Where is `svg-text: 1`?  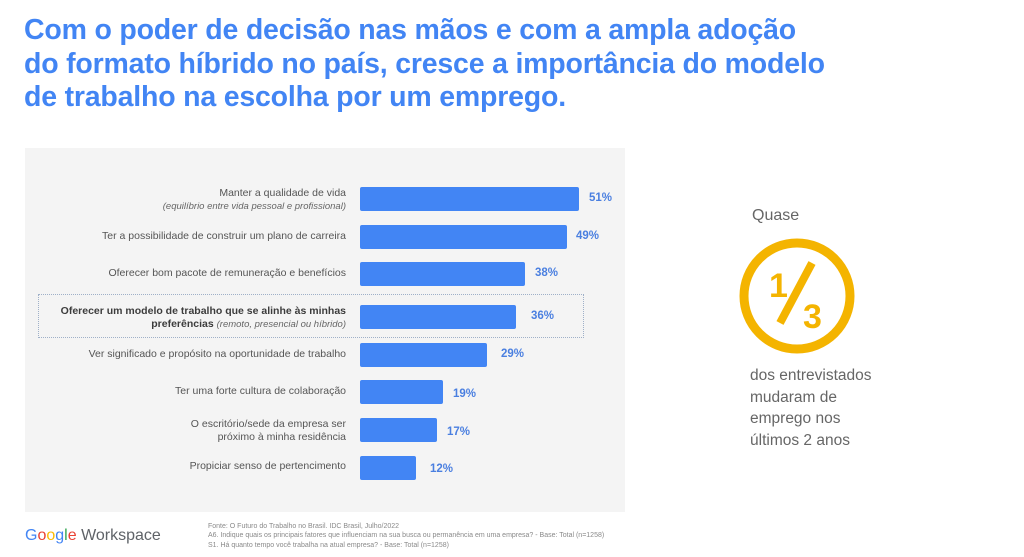
svg-text: 1 is located at coordinates (778, 286).